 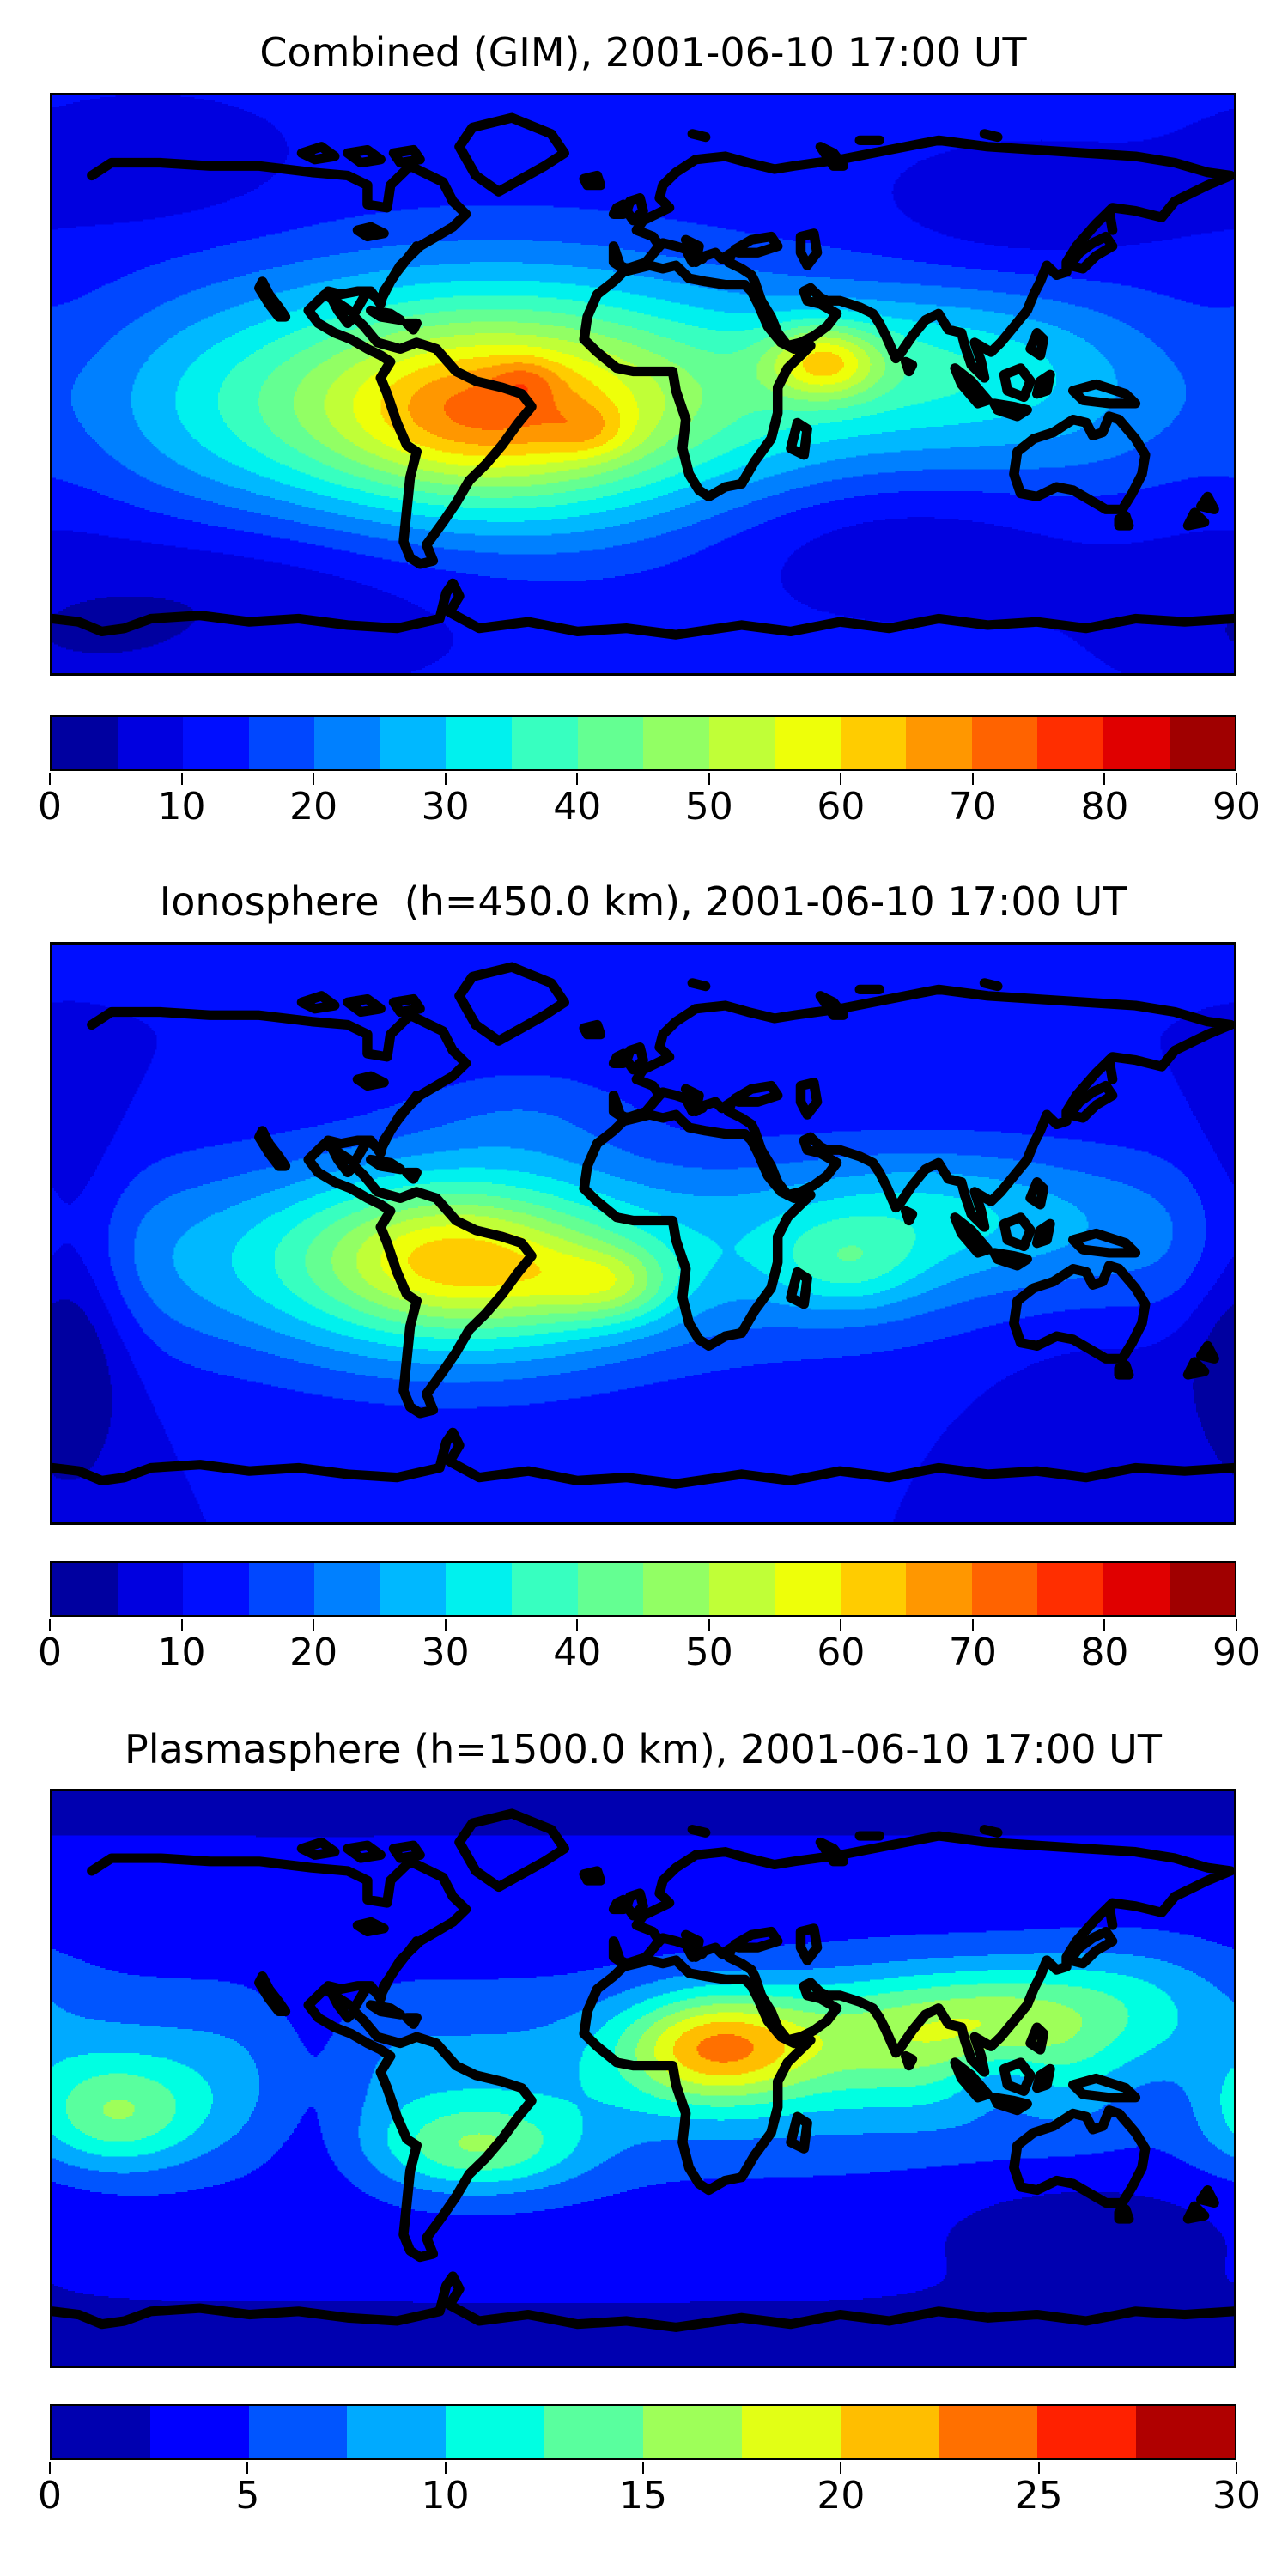 I want to click on colorbar-combined, so click(x=643, y=743).